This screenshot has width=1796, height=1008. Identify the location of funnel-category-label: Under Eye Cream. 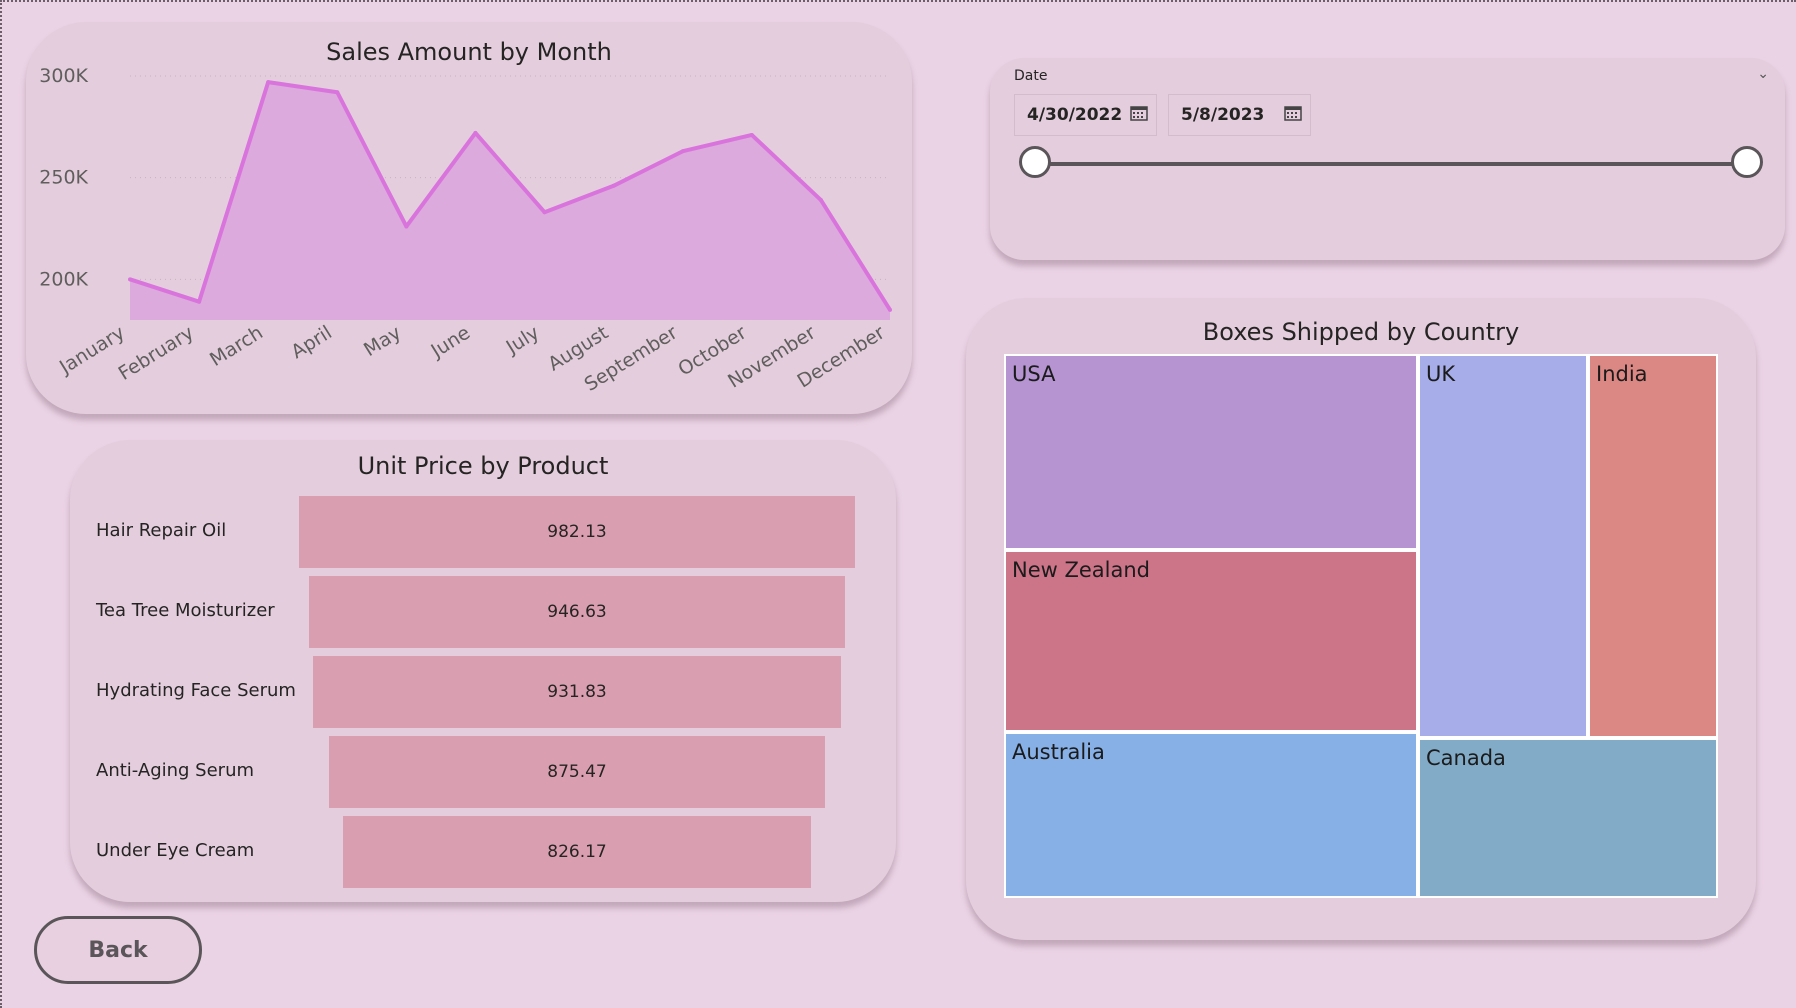
(175, 850).